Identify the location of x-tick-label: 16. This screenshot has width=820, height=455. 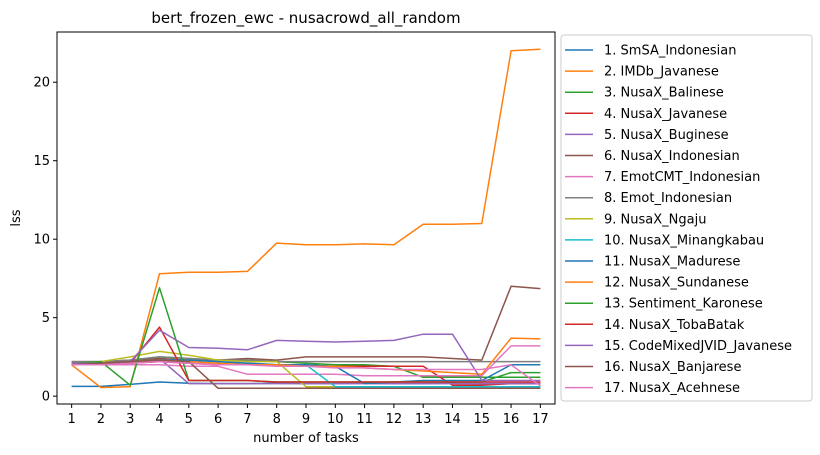
(511, 419).